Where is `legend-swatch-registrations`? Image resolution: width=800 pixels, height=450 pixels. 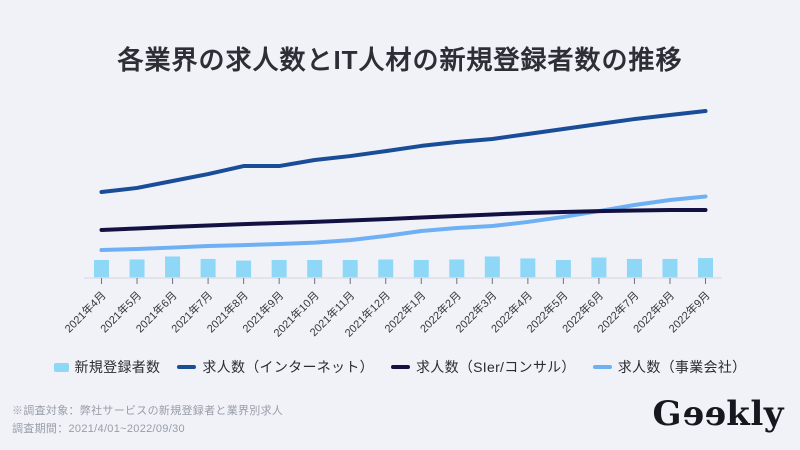 legend-swatch-registrations is located at coordinates (61, 367).